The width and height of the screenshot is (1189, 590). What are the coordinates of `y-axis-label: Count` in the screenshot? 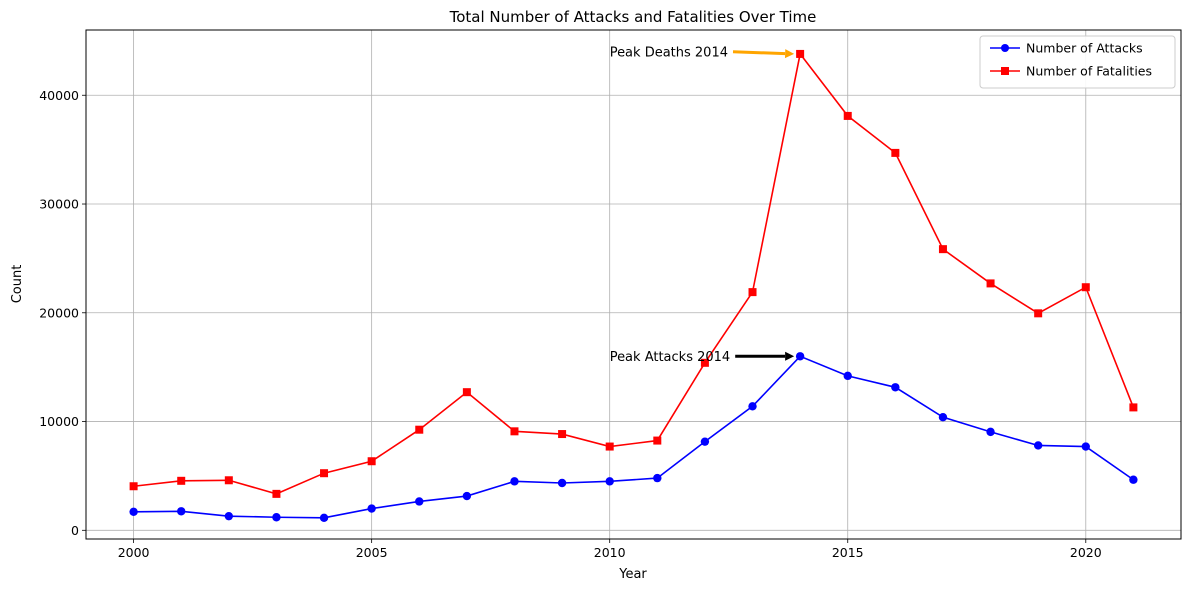 It's located at (17, 284).